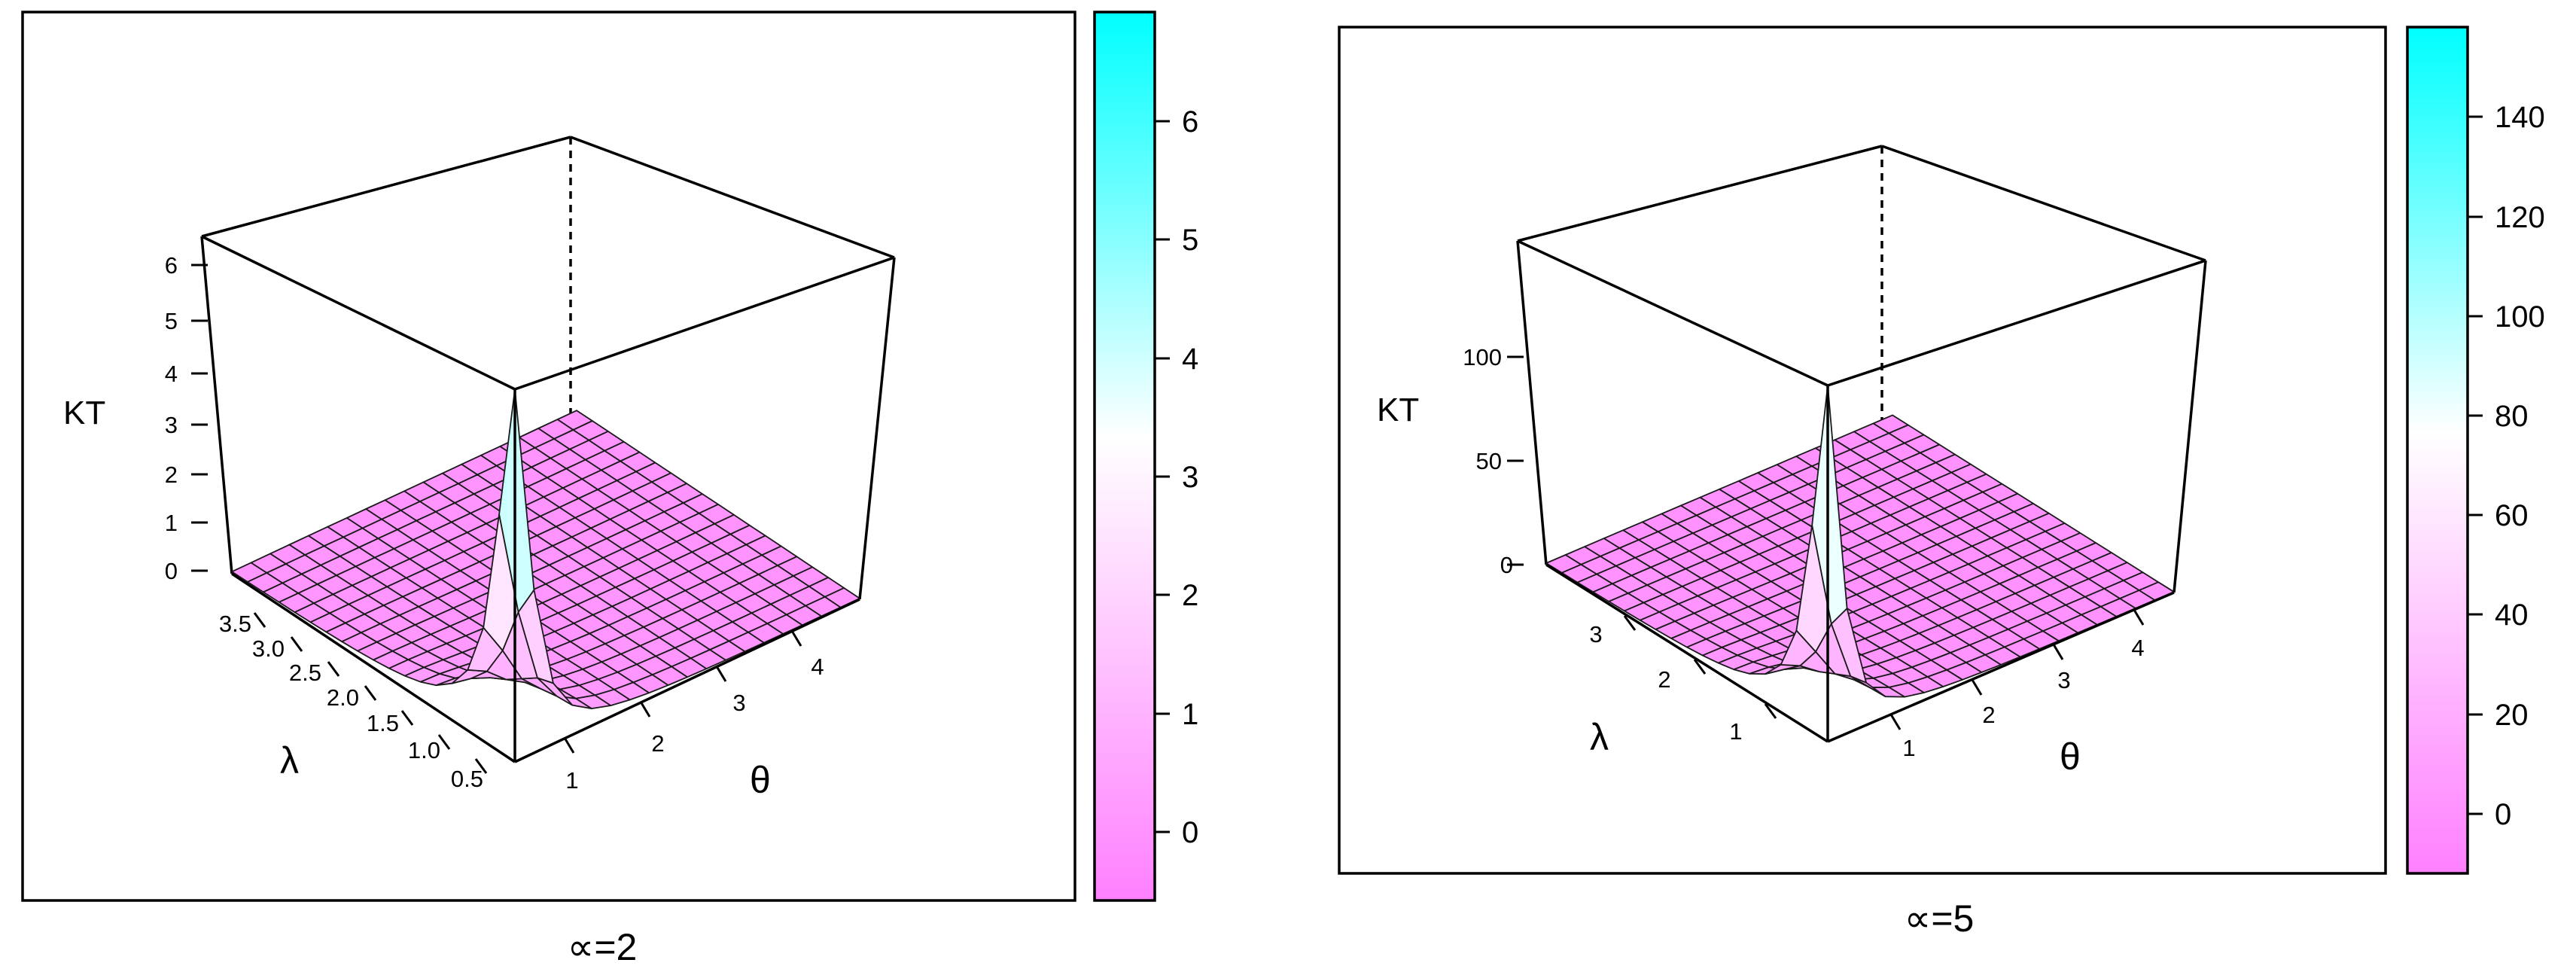 Image resolution: width=2576 pixels, height=975 pixels. Describe the element at coordinates (172, 374) in the screenshot. I see `z-tick-label: 4` at that location.